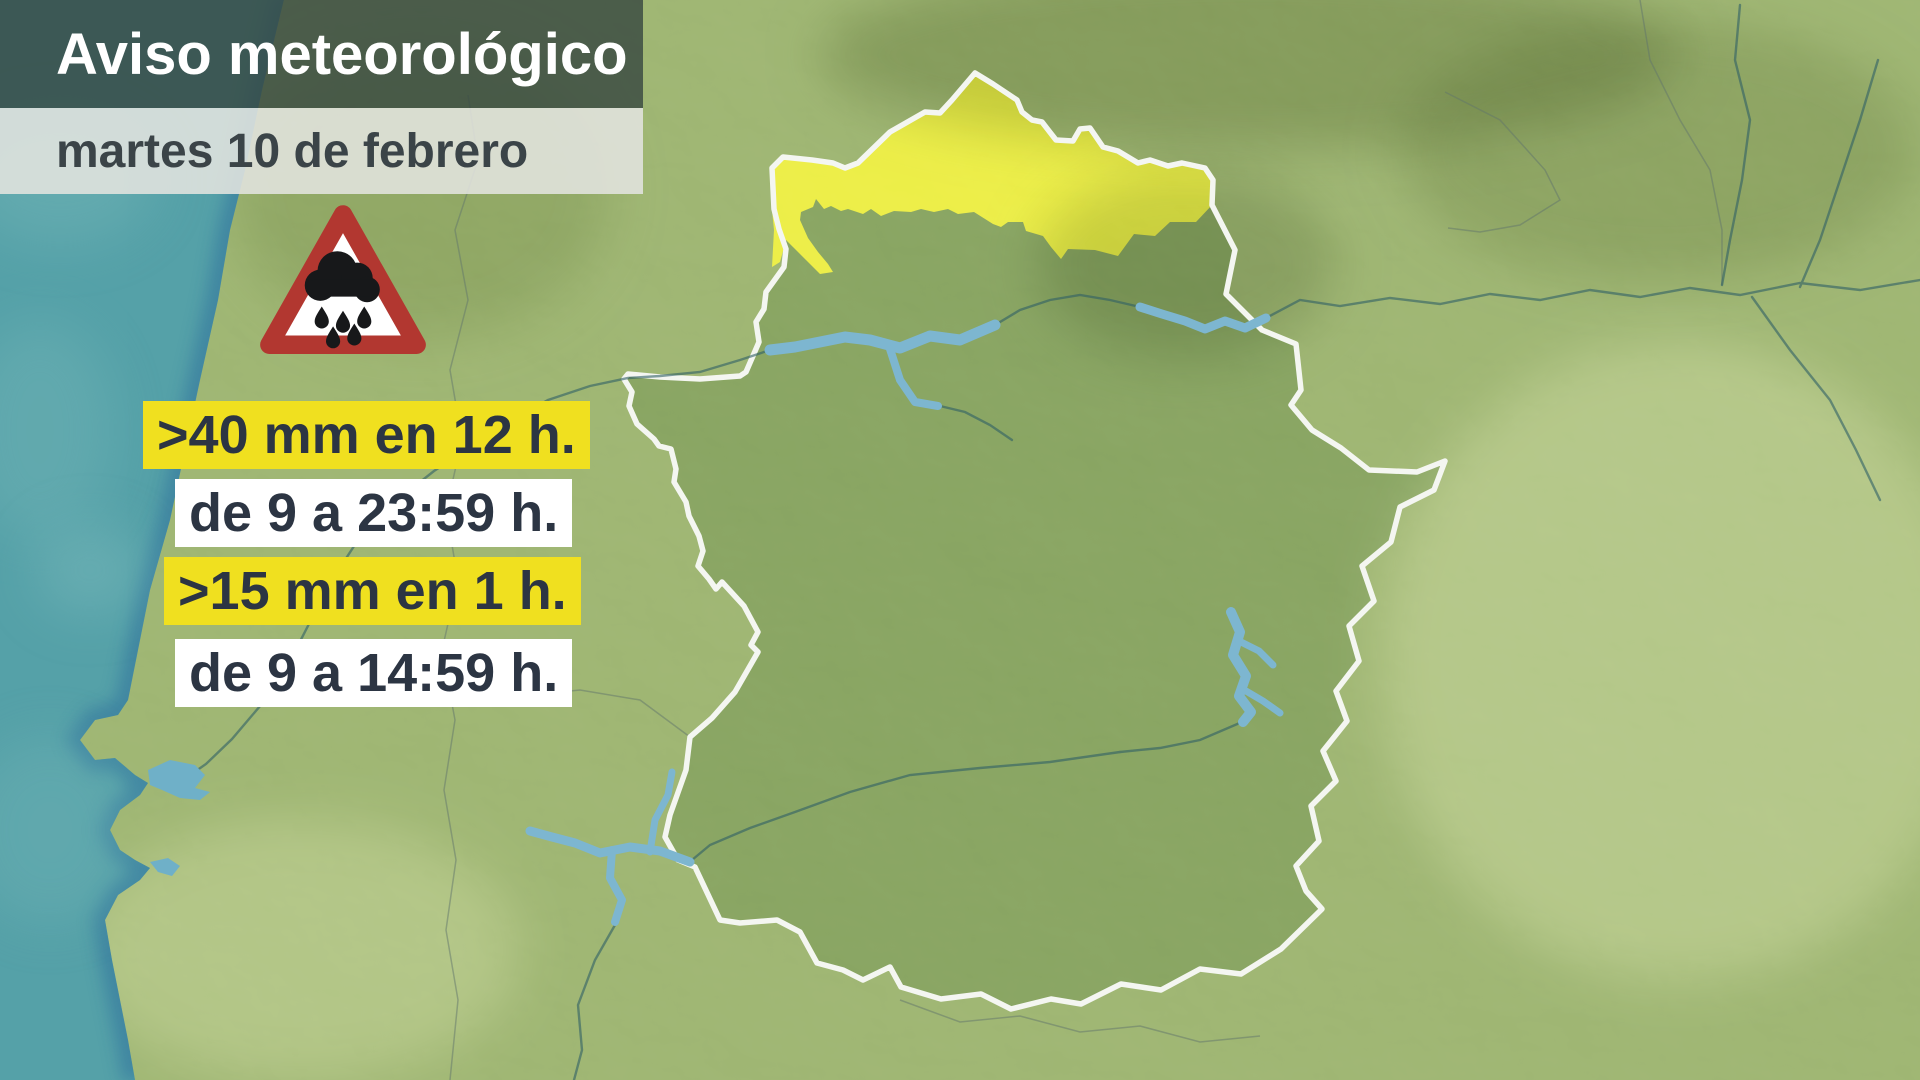 This screenshot has height=1080, width=1920. What do you see at coordinates (179, 780) in the screenshot?
I see `tejo-estuary` at bounding box center [179, 780].